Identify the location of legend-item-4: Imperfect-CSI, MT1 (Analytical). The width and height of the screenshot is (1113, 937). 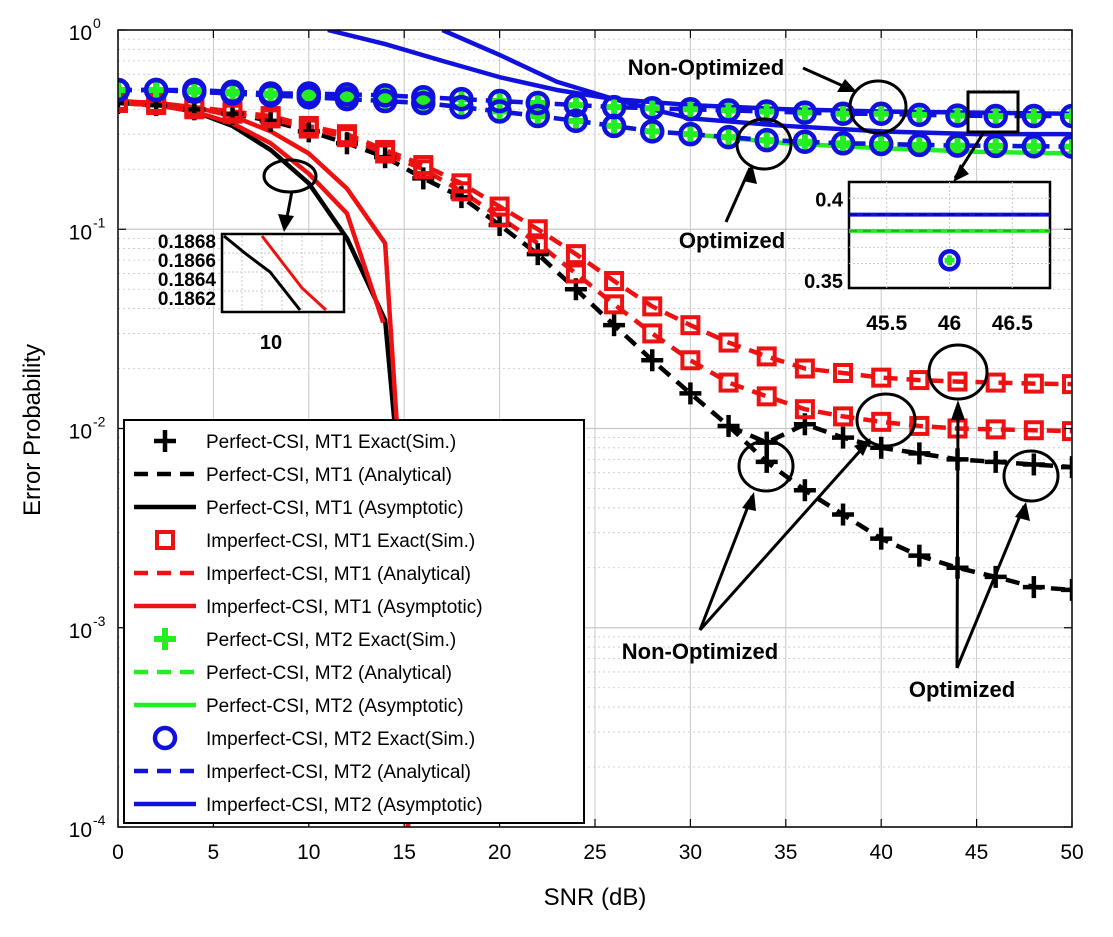
(302, 574).